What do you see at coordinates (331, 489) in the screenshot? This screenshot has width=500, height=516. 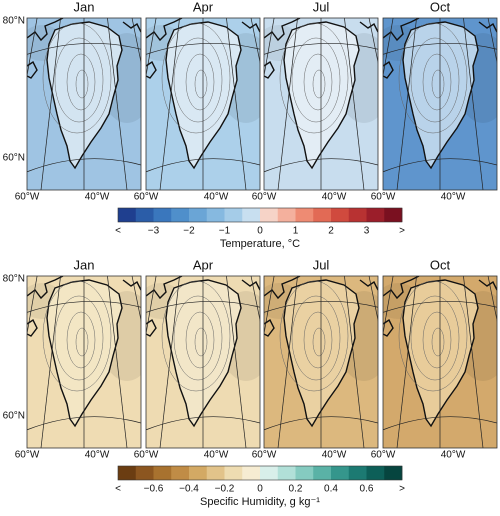 I see `colorbar-tick-label: 0.4` at bounding box center [331, 489].